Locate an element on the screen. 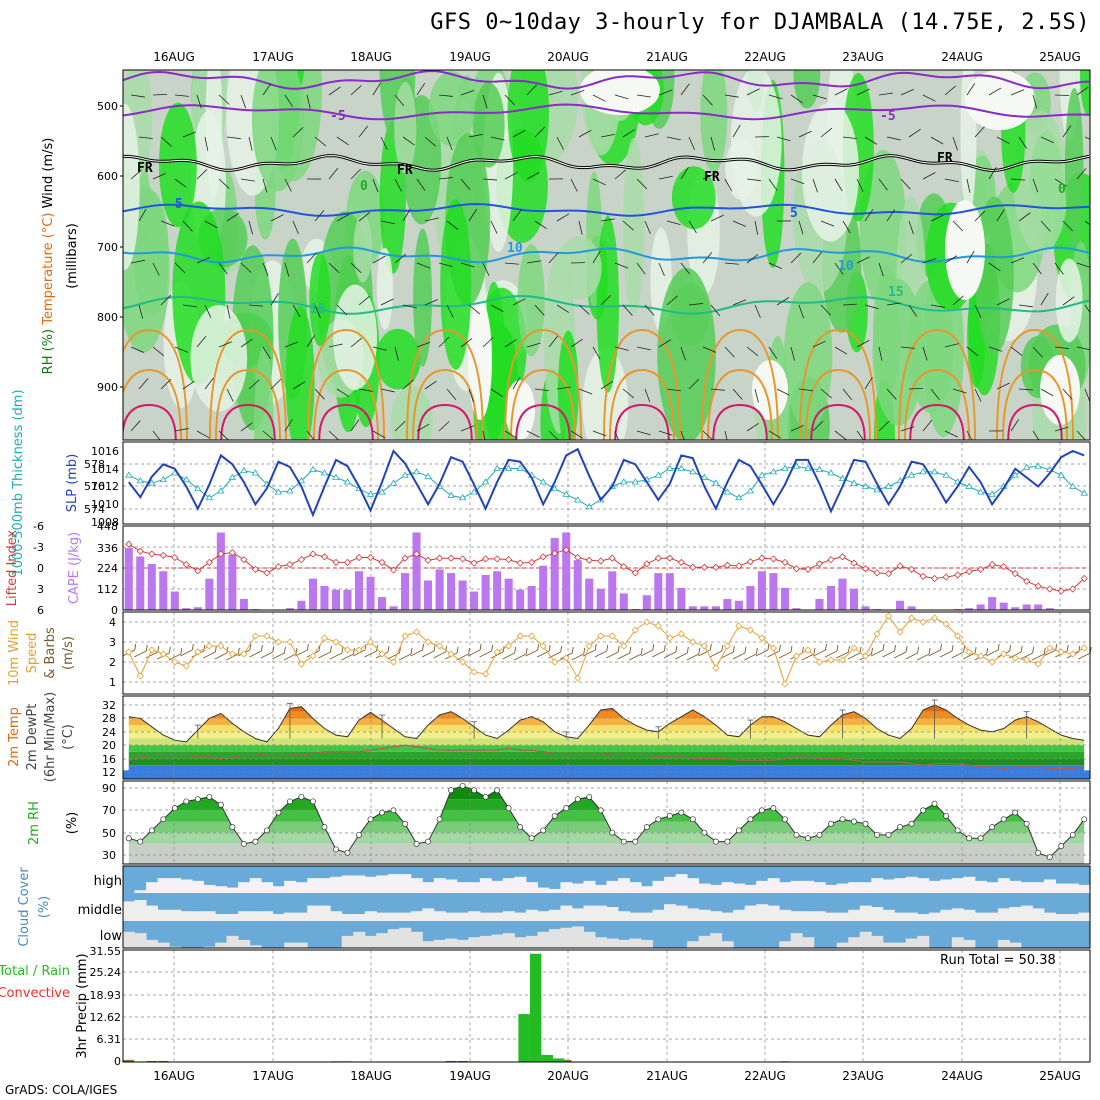 This screenshot has height=1100, width=1100. slp-tick: 1016 is located at coordinates (105, 451).